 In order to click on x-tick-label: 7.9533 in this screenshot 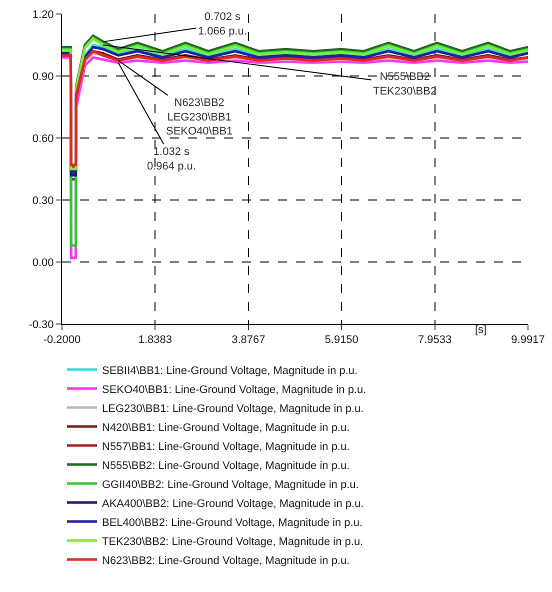, I will do `click(435, 340)`.